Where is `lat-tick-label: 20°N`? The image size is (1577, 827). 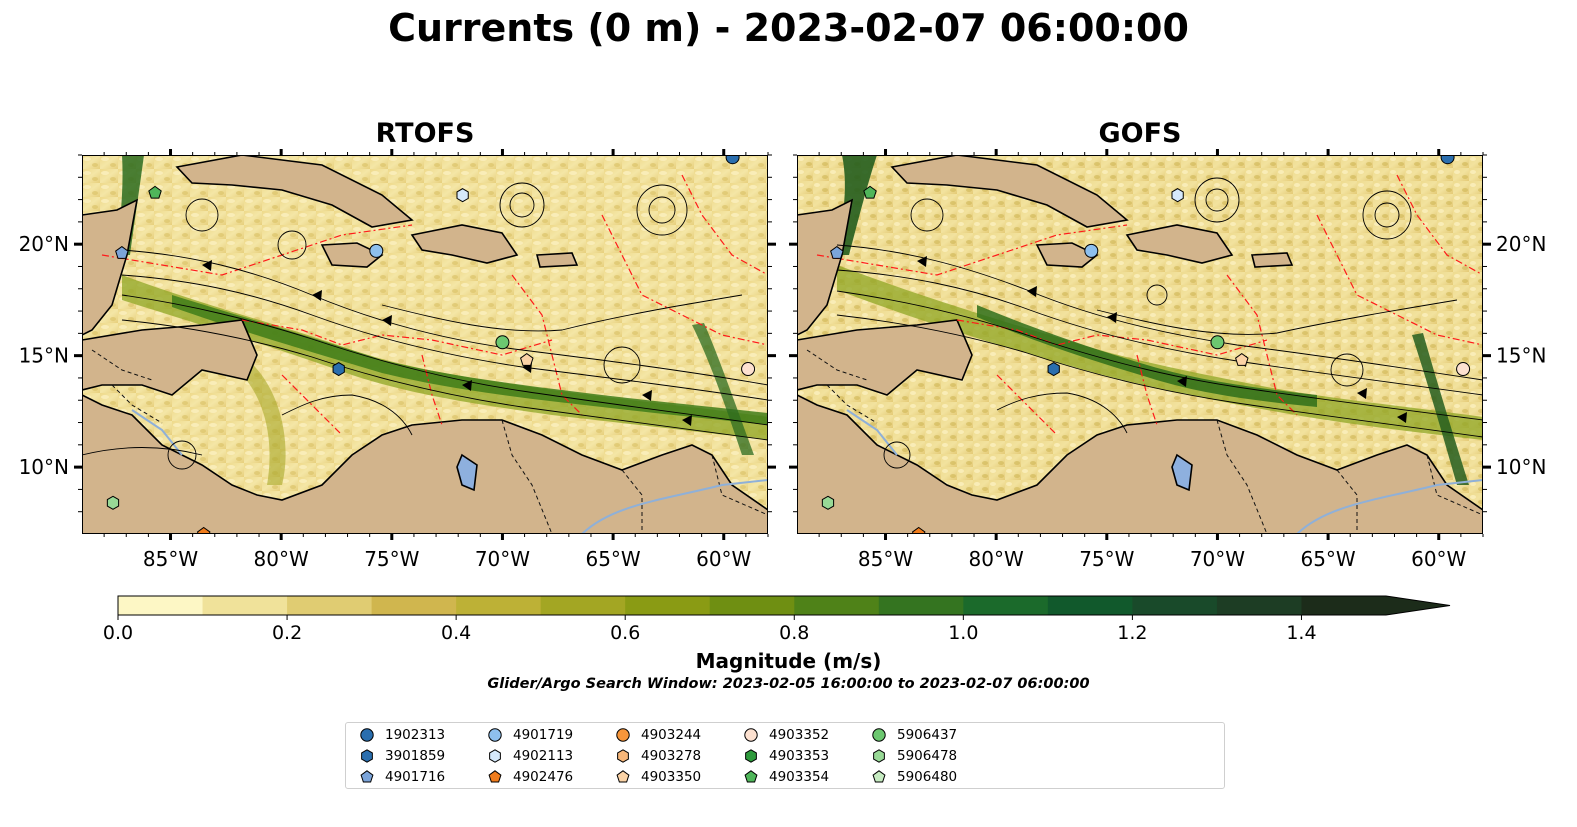 lat-tick-label: 20°N is located at coordinates (44, 244).